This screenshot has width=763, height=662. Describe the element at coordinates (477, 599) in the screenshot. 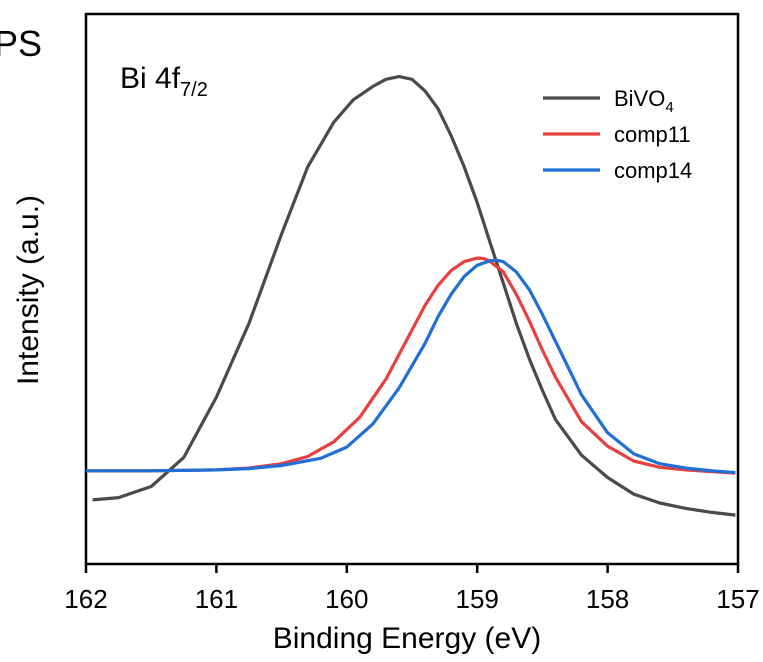

I see `x-tick-label: 159` at that location.